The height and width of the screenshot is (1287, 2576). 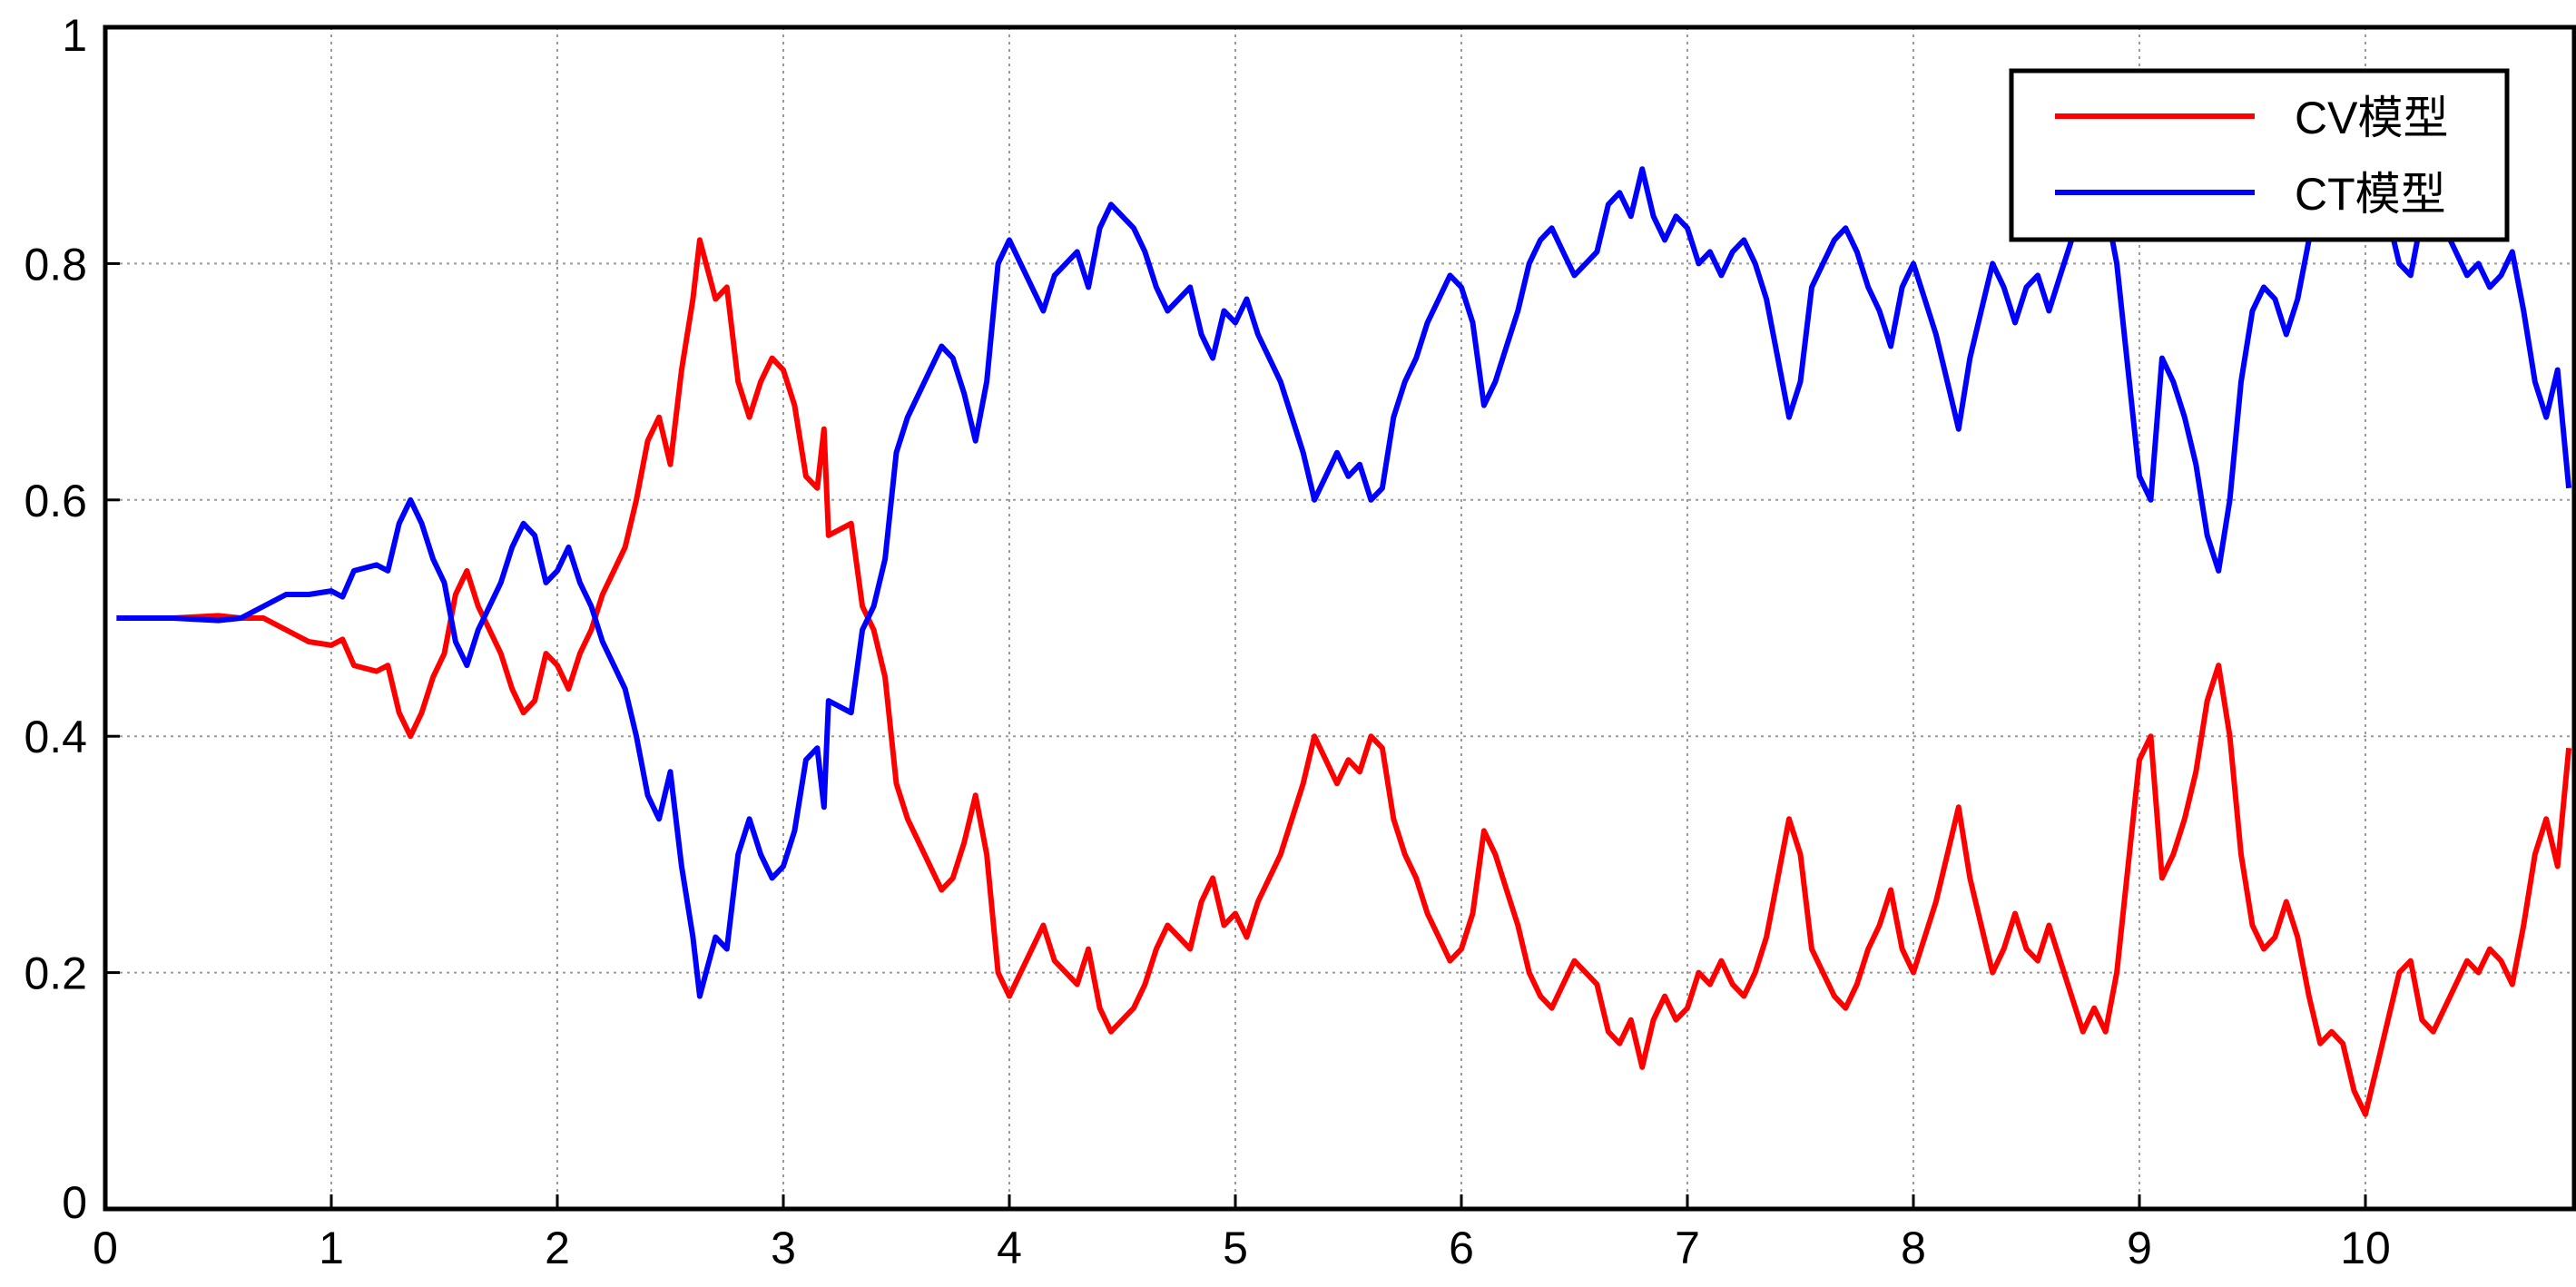 I want to click on x-tick-label-4: 4, so click(x=1009, y=1248).